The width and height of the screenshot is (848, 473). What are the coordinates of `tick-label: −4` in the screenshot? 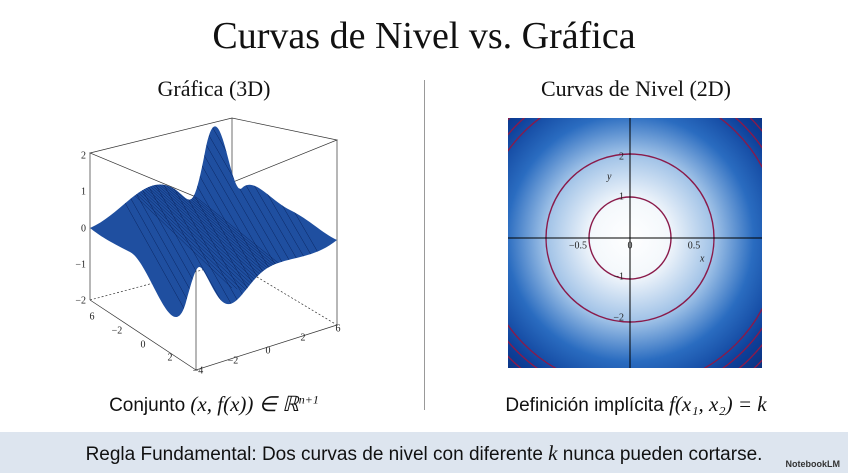 It's located at (198, 370).